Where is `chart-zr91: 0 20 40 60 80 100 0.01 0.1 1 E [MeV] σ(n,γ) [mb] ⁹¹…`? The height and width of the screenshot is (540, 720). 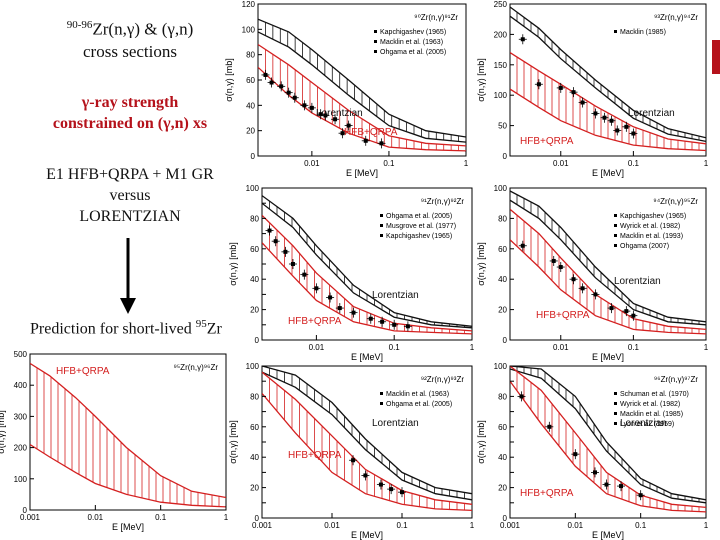
chart-zr91: 0 20 40 60 80 100 0.01 0.1 1 E [MeV] σ(n,γ) [mb] ⁹¹… is located at coordinates (351, 273).